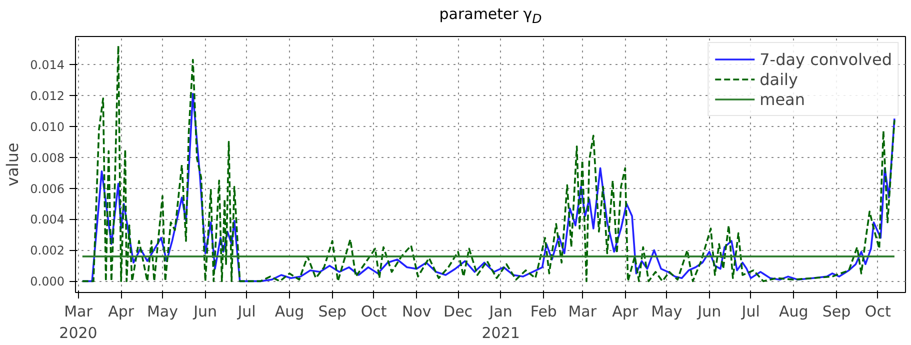 The width and height of the screenshot is (911, 345). I want to click on y-tick-label: 0.004, so click(47, 219).